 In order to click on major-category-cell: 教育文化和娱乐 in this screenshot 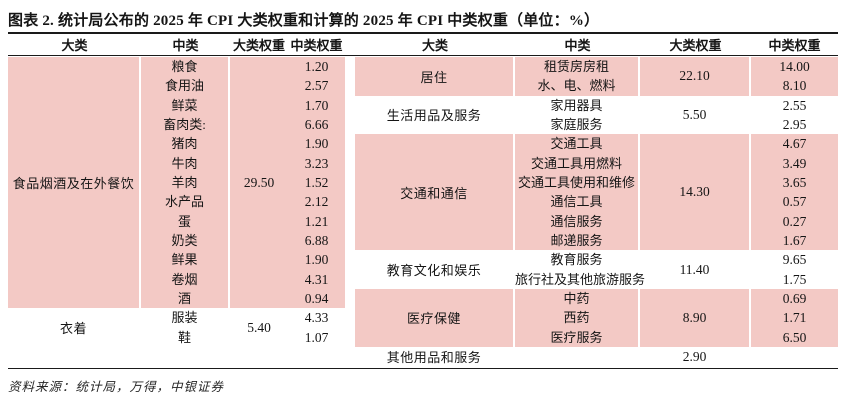, I will do `click(435, 269)`.